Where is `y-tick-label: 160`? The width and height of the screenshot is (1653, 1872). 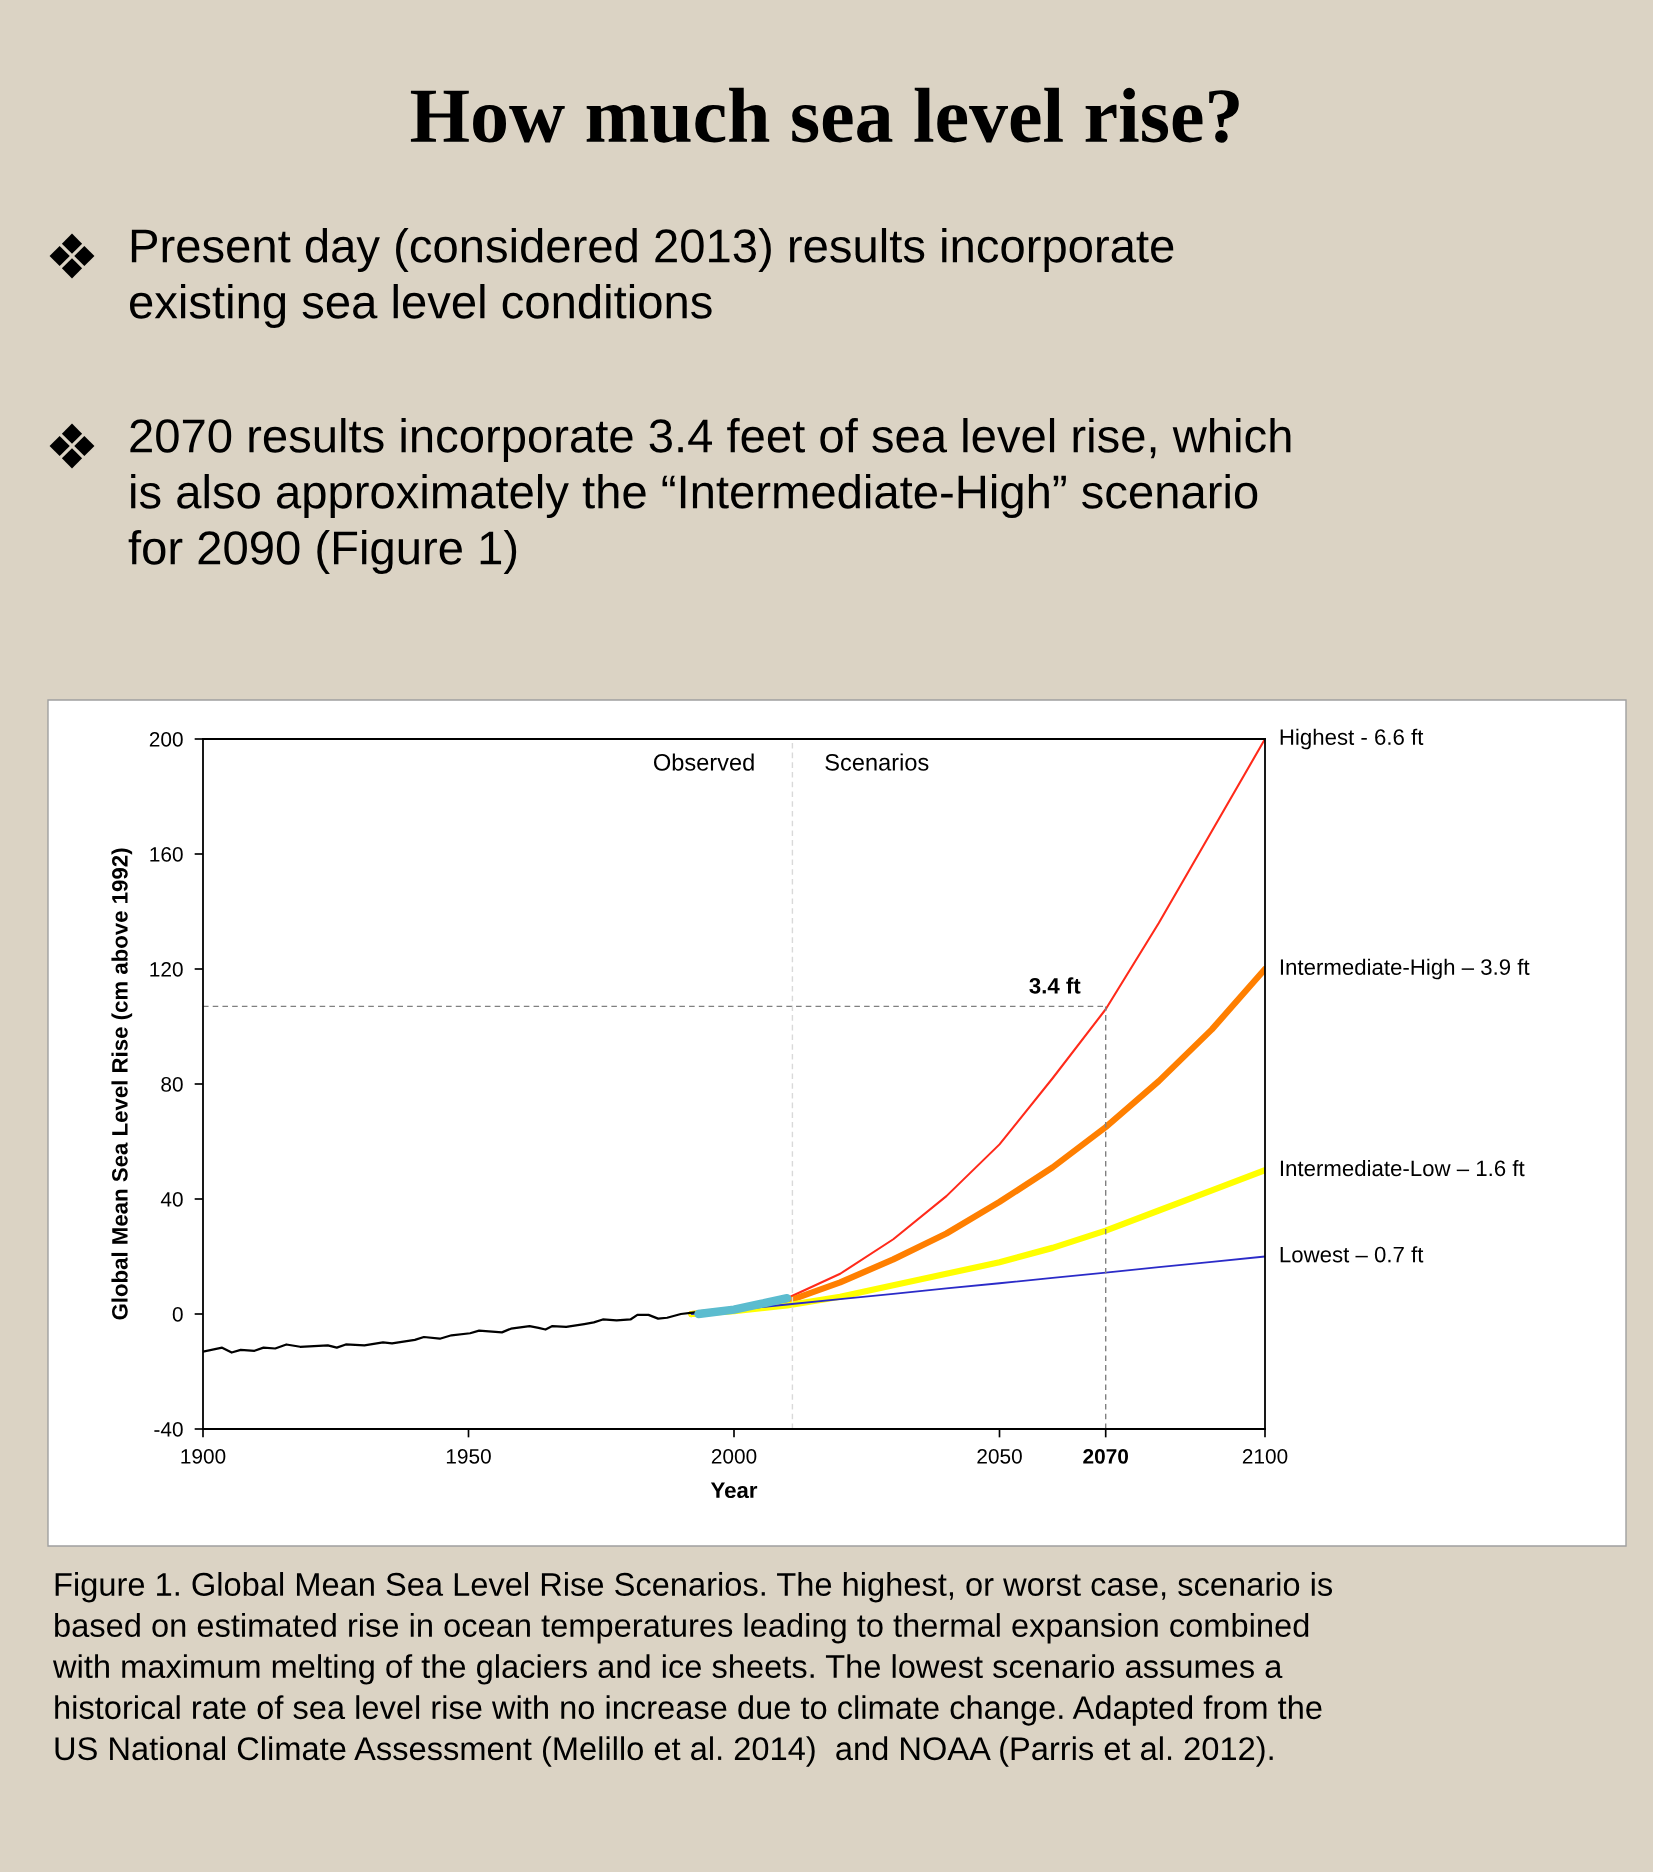 y-tick-label: 160 is located at coordinates (166, 854).